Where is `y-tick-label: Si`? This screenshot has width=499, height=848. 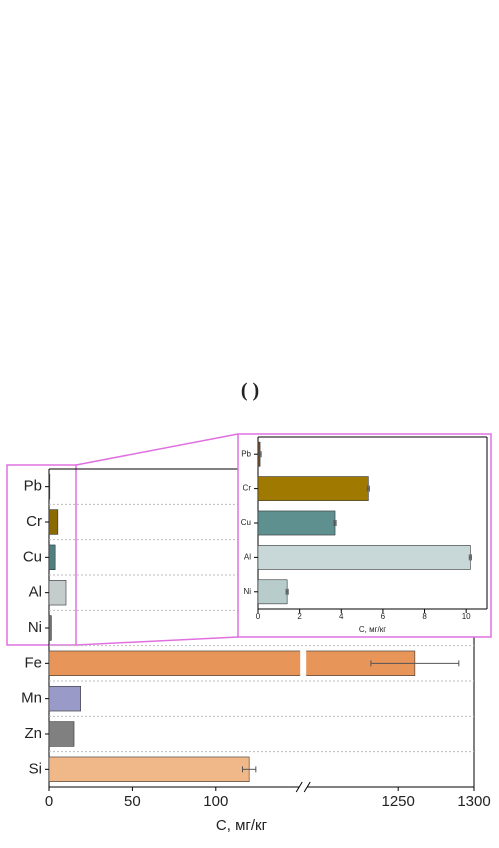 y-tick-label: Si is located at coordinates (35, 768).